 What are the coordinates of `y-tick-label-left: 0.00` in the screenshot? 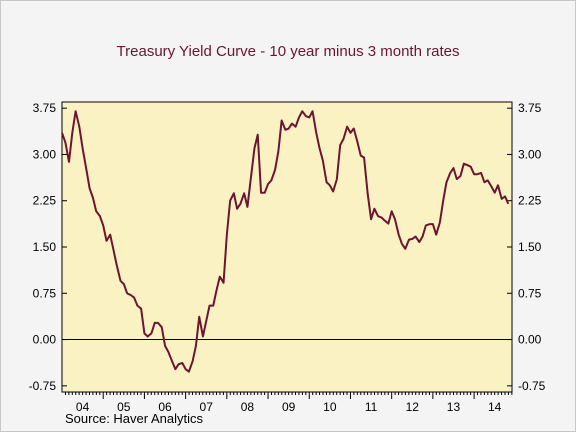 It's located at (45, 340).